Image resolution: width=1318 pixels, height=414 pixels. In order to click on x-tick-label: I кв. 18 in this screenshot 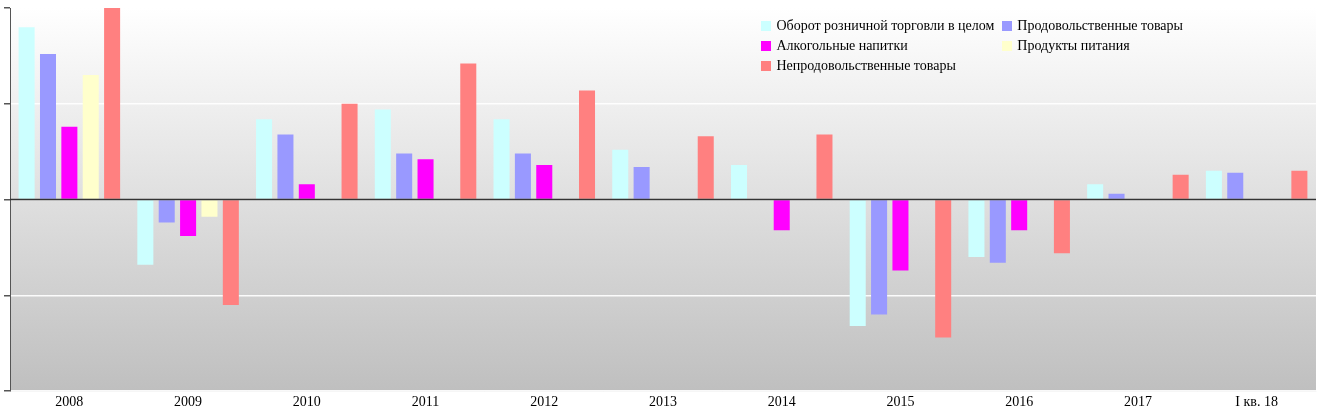, I will do `click(1256, 402)`.